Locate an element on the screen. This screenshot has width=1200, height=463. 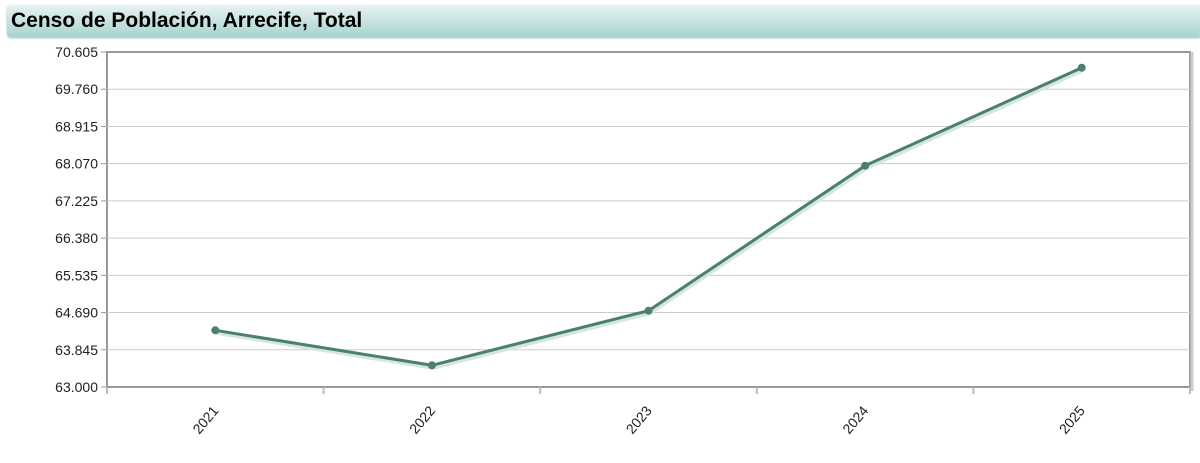
chart-title: Censo de Población, Arrecife, Total is located at coordinates (187, 20).